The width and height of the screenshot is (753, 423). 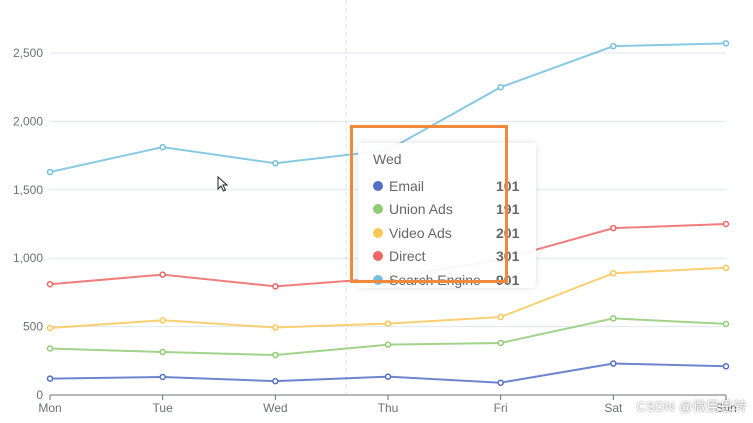 What do you see at coordinates (691, 406) in the screenshot?
I see `watermark: CSDN @微臣恩转` at bounding box center [691, 406].